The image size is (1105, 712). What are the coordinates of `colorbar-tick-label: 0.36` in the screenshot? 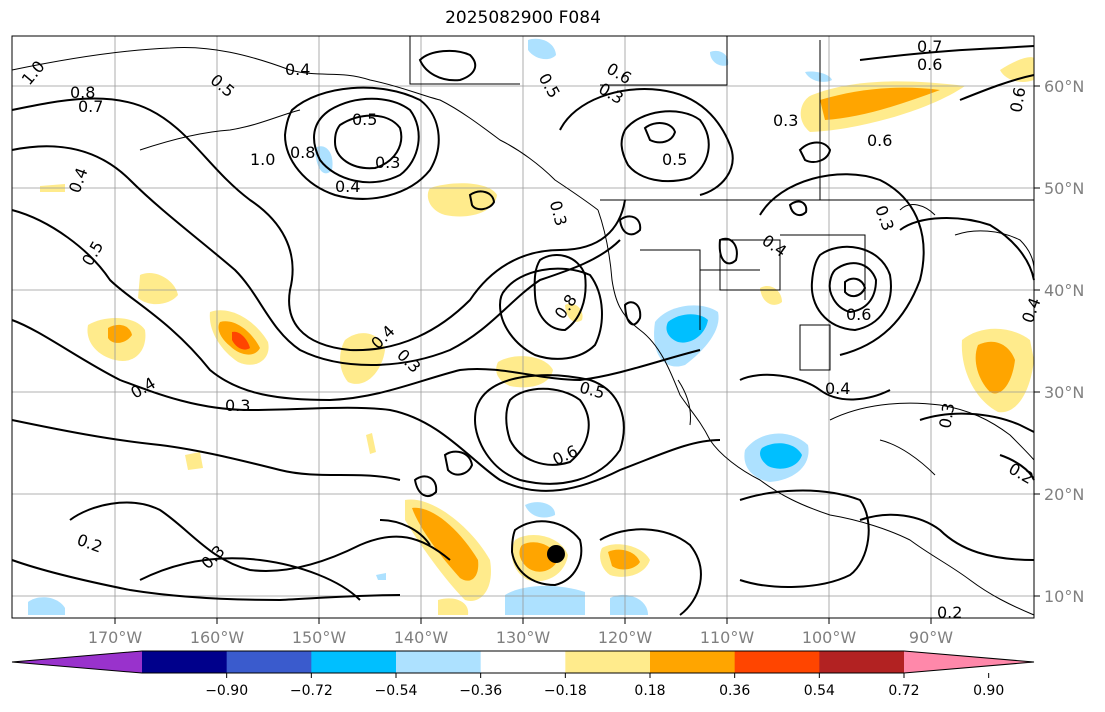 It's located at (734, 691).